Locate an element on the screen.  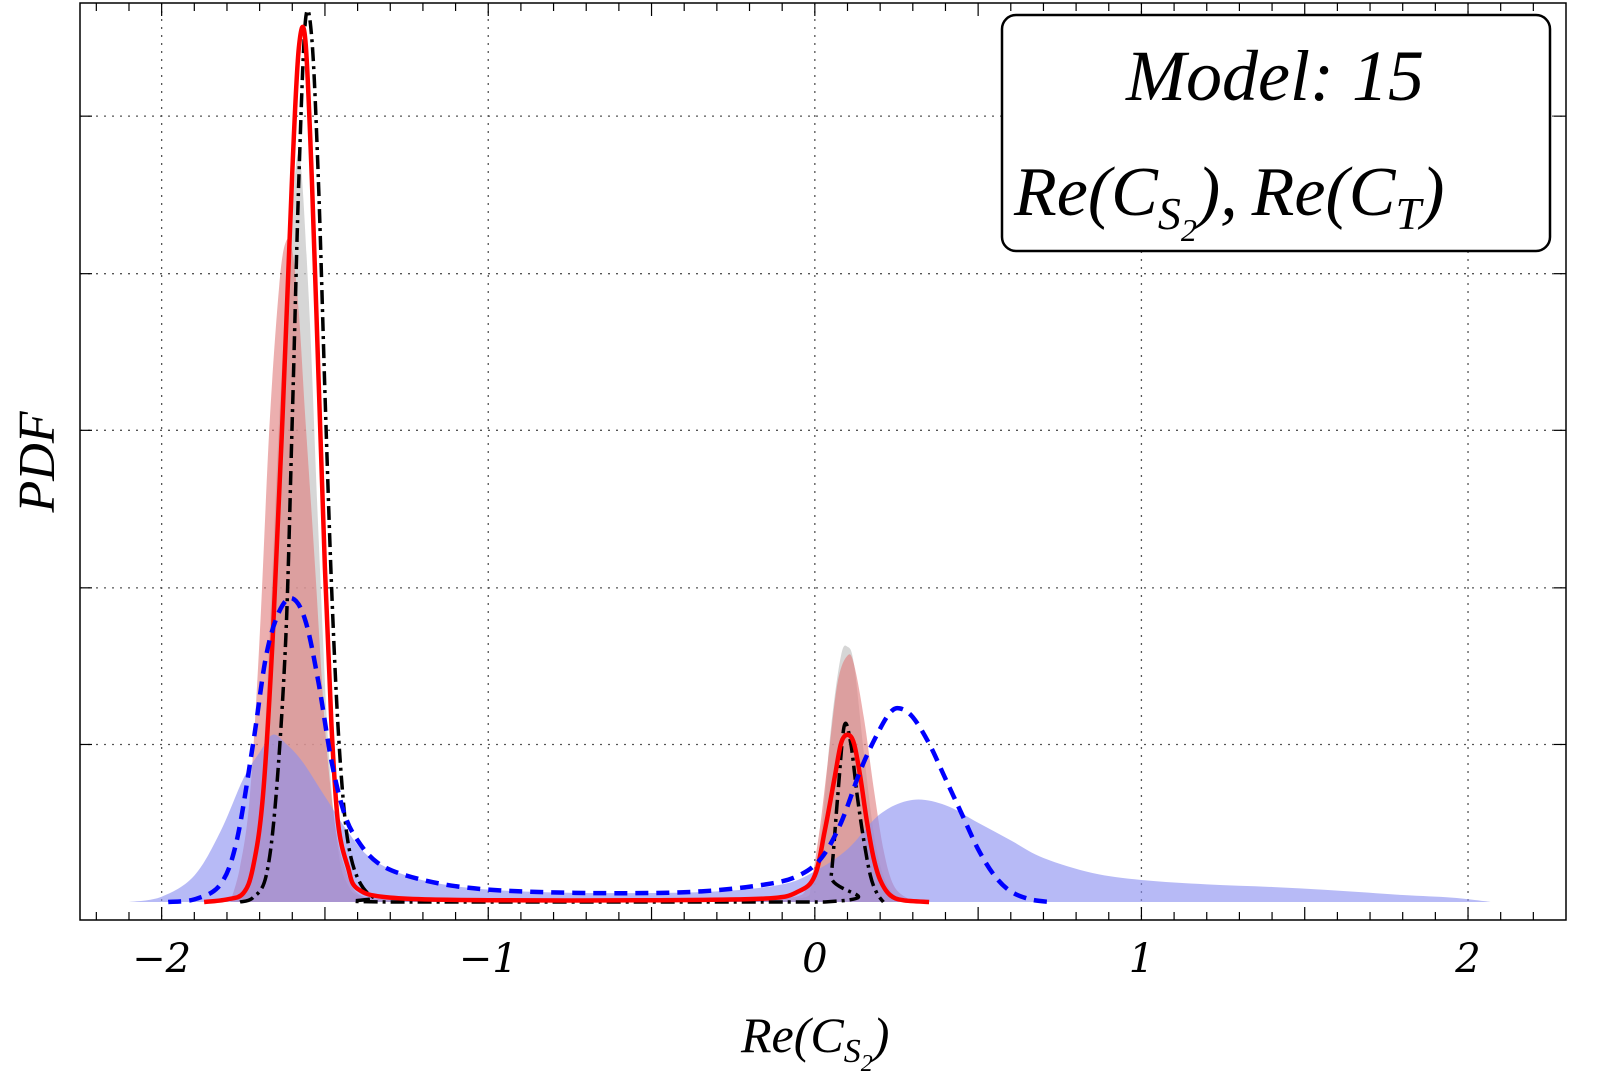
x-axis-label-base: Re(C is located at coordinates (792, 1035).